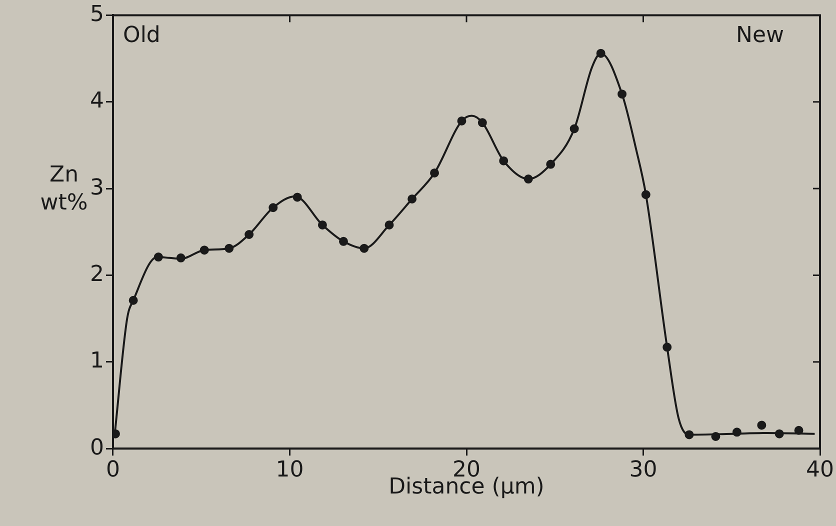 This screenshot has width=836, height=526. I want to click on x-tick-label: 10, so click(290, 470).